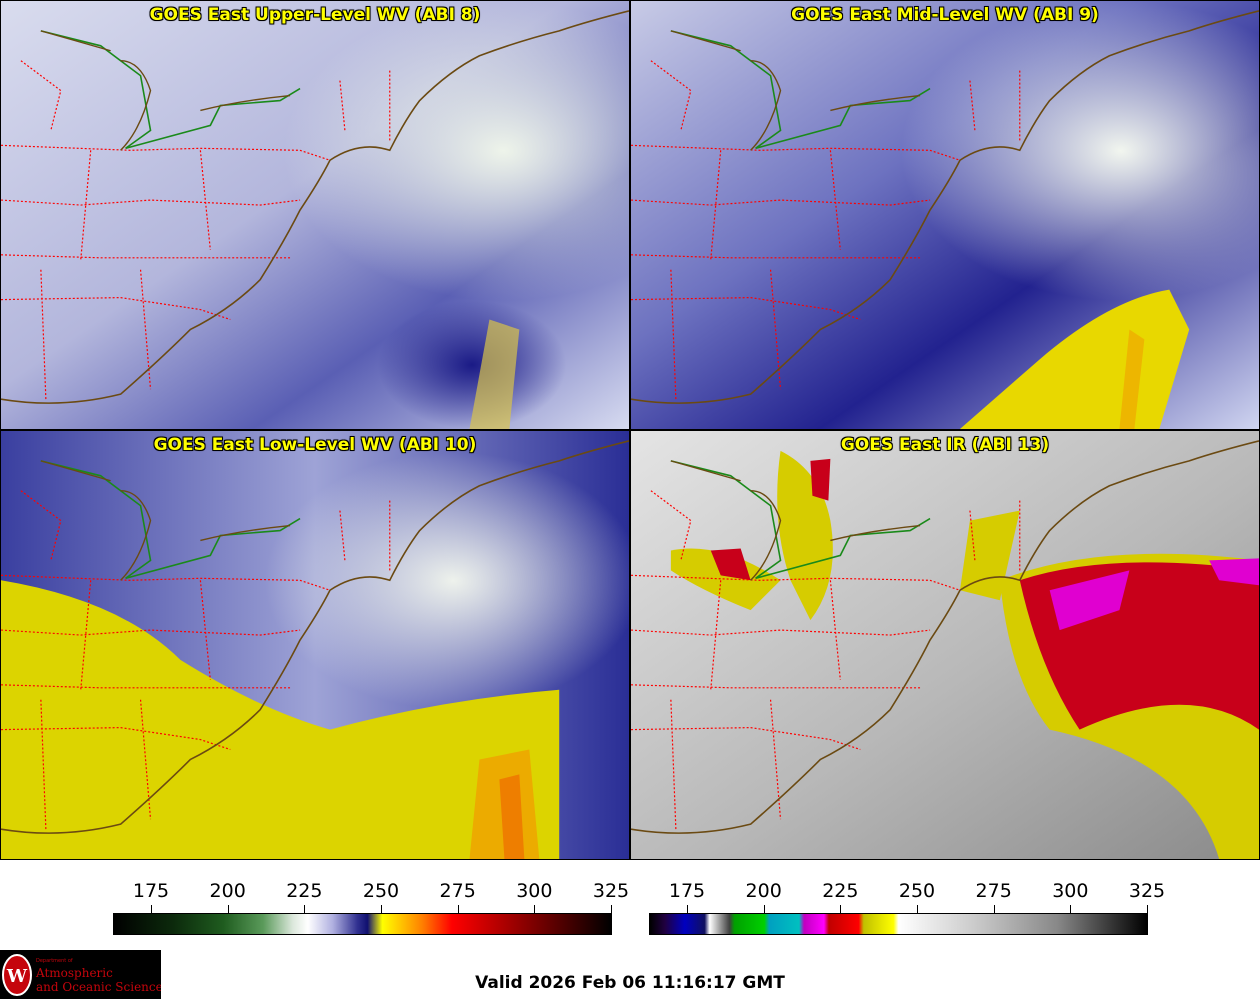 The image size is (1260, 1003). I want to click on svg-text: Department of, so click(54, 961).